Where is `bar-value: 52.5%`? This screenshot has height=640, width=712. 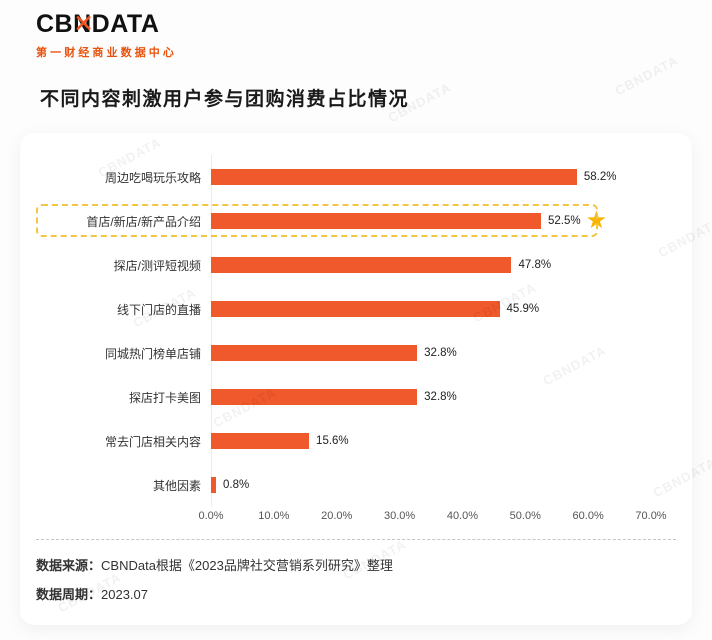 bar-value: 52.5% is located at coordinates (564, 221).